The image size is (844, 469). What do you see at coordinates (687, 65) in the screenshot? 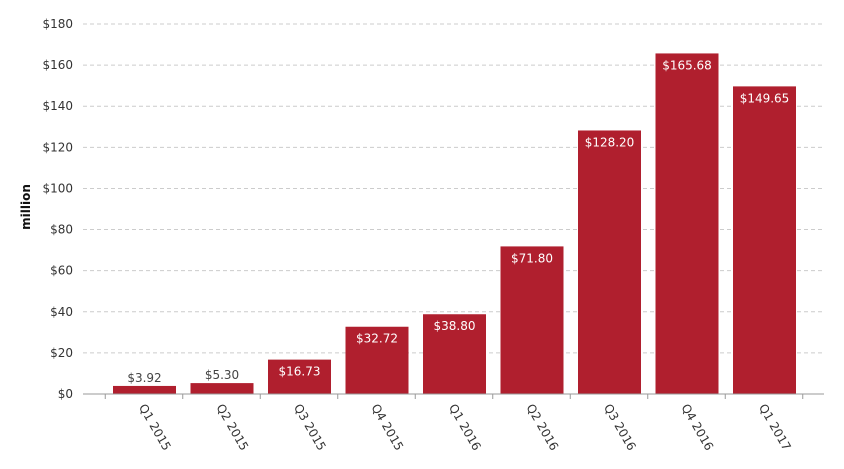
I see `data-label: $165.68` at bounding box center [687, 65].